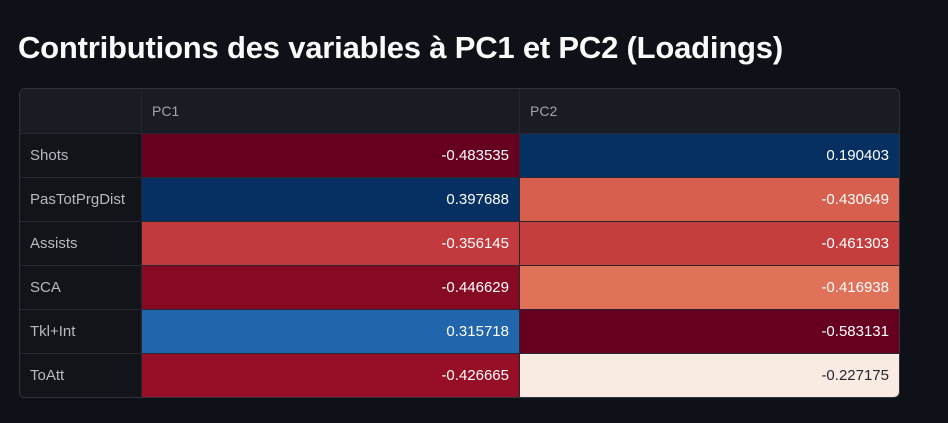  Describe the element at coordinates (855, 375) in the screenshot. I see `pc2-value: -0.227175` at that location.